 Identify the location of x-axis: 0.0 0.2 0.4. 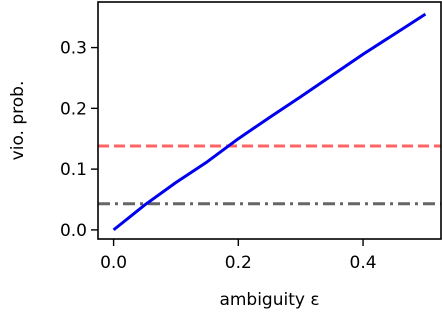
(238, 256).